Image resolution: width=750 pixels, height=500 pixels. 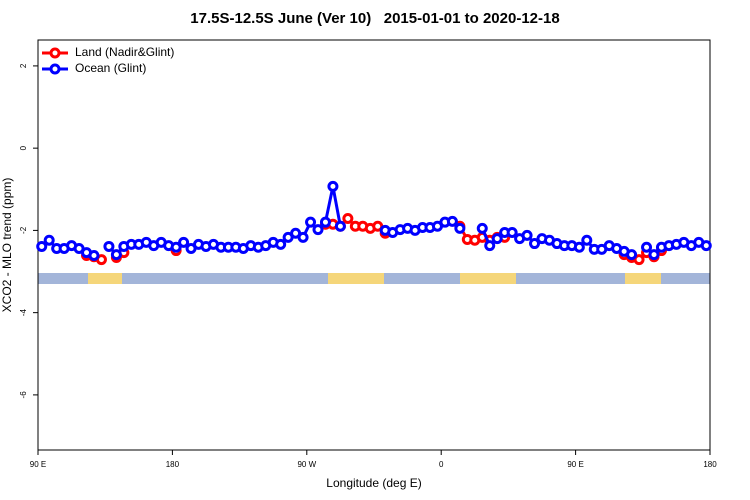 What do you see at coordinates (23, 313) in the screenshot?
I see `y-tick-label: -4` at bounding box center [23, 313].